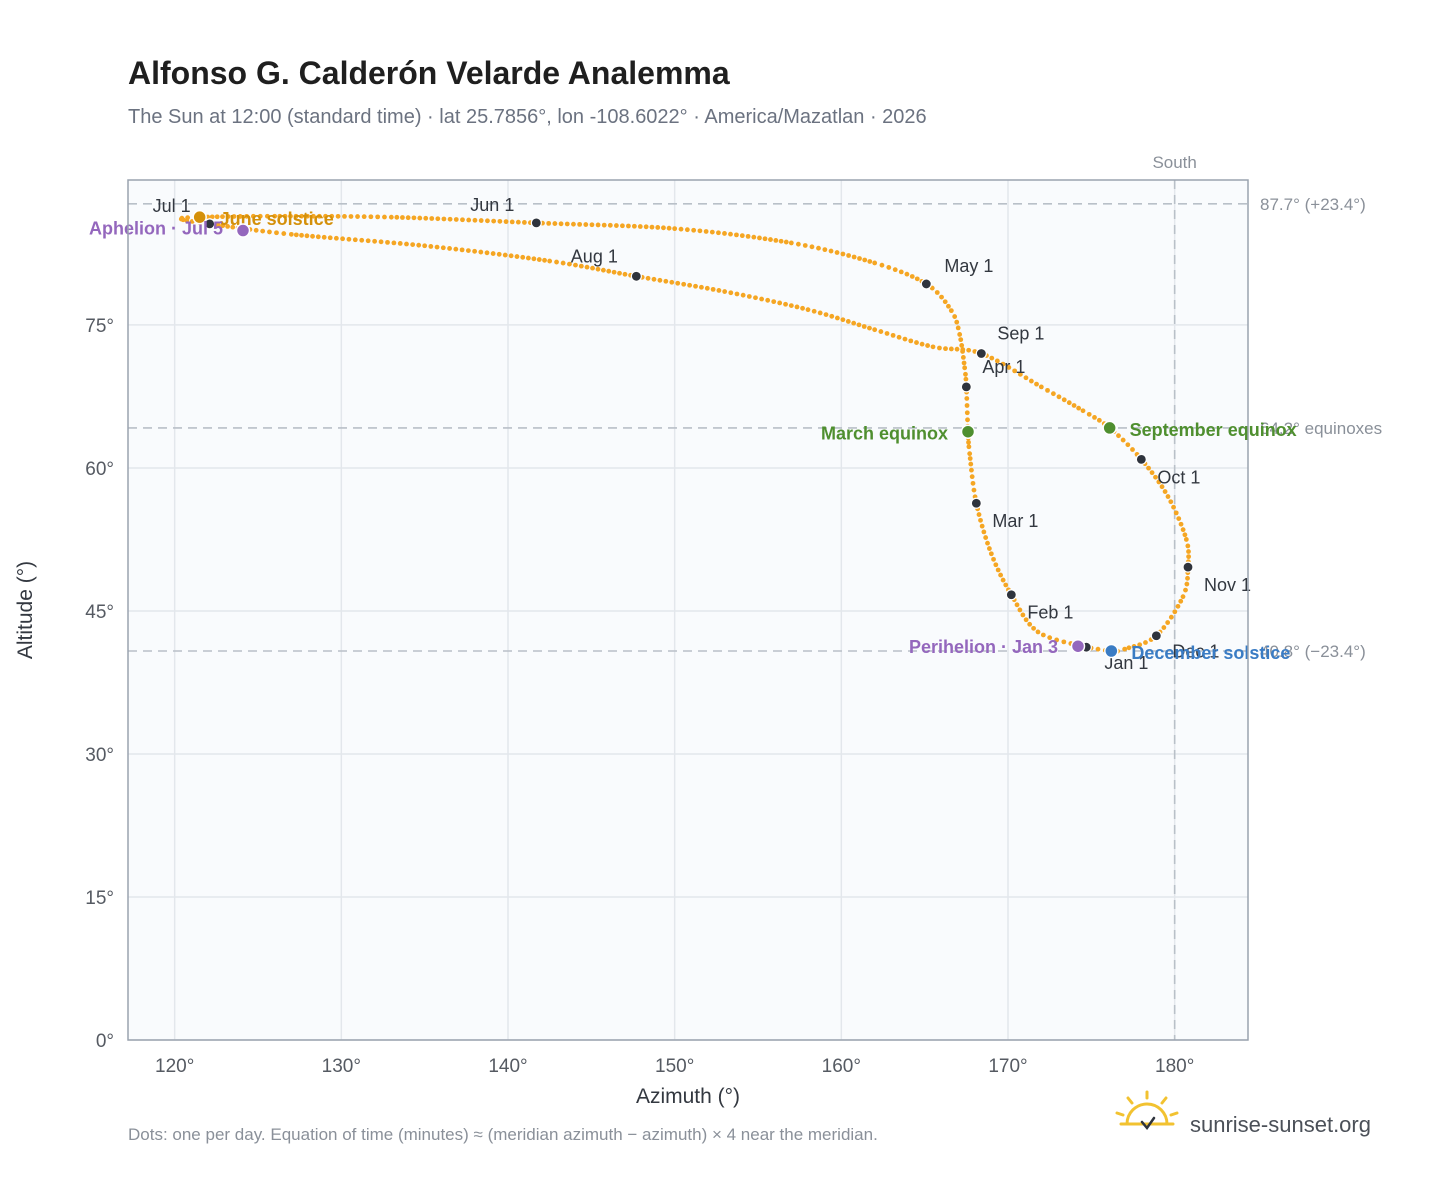 This screenshot has width=1448, height=1188. I want to click on x-axis-label: Azimuth (°), so click(688, 1096).